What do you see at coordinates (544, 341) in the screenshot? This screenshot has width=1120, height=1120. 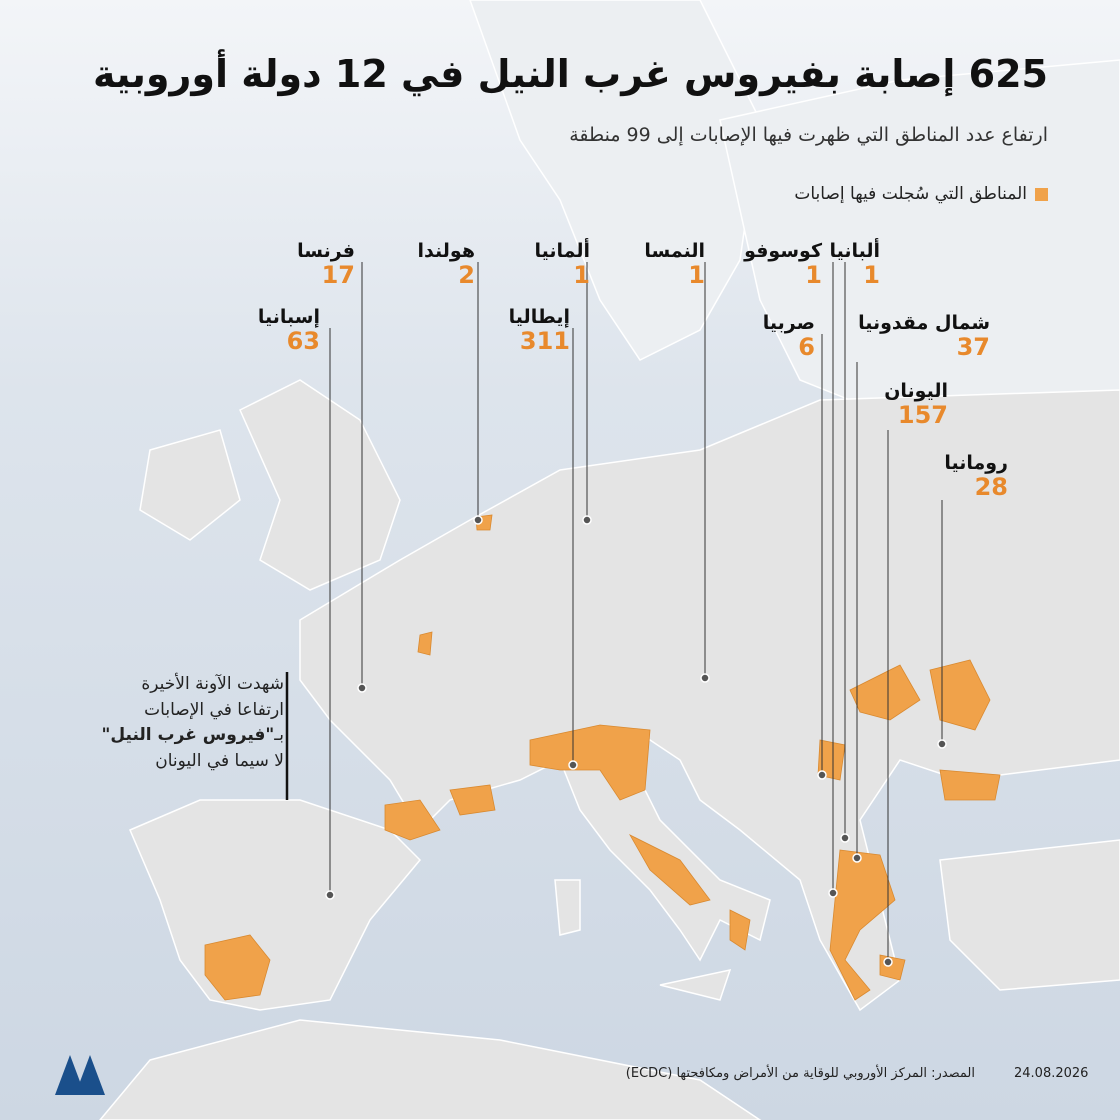 I see `country-count: 311` at bounding box center [544, 341].